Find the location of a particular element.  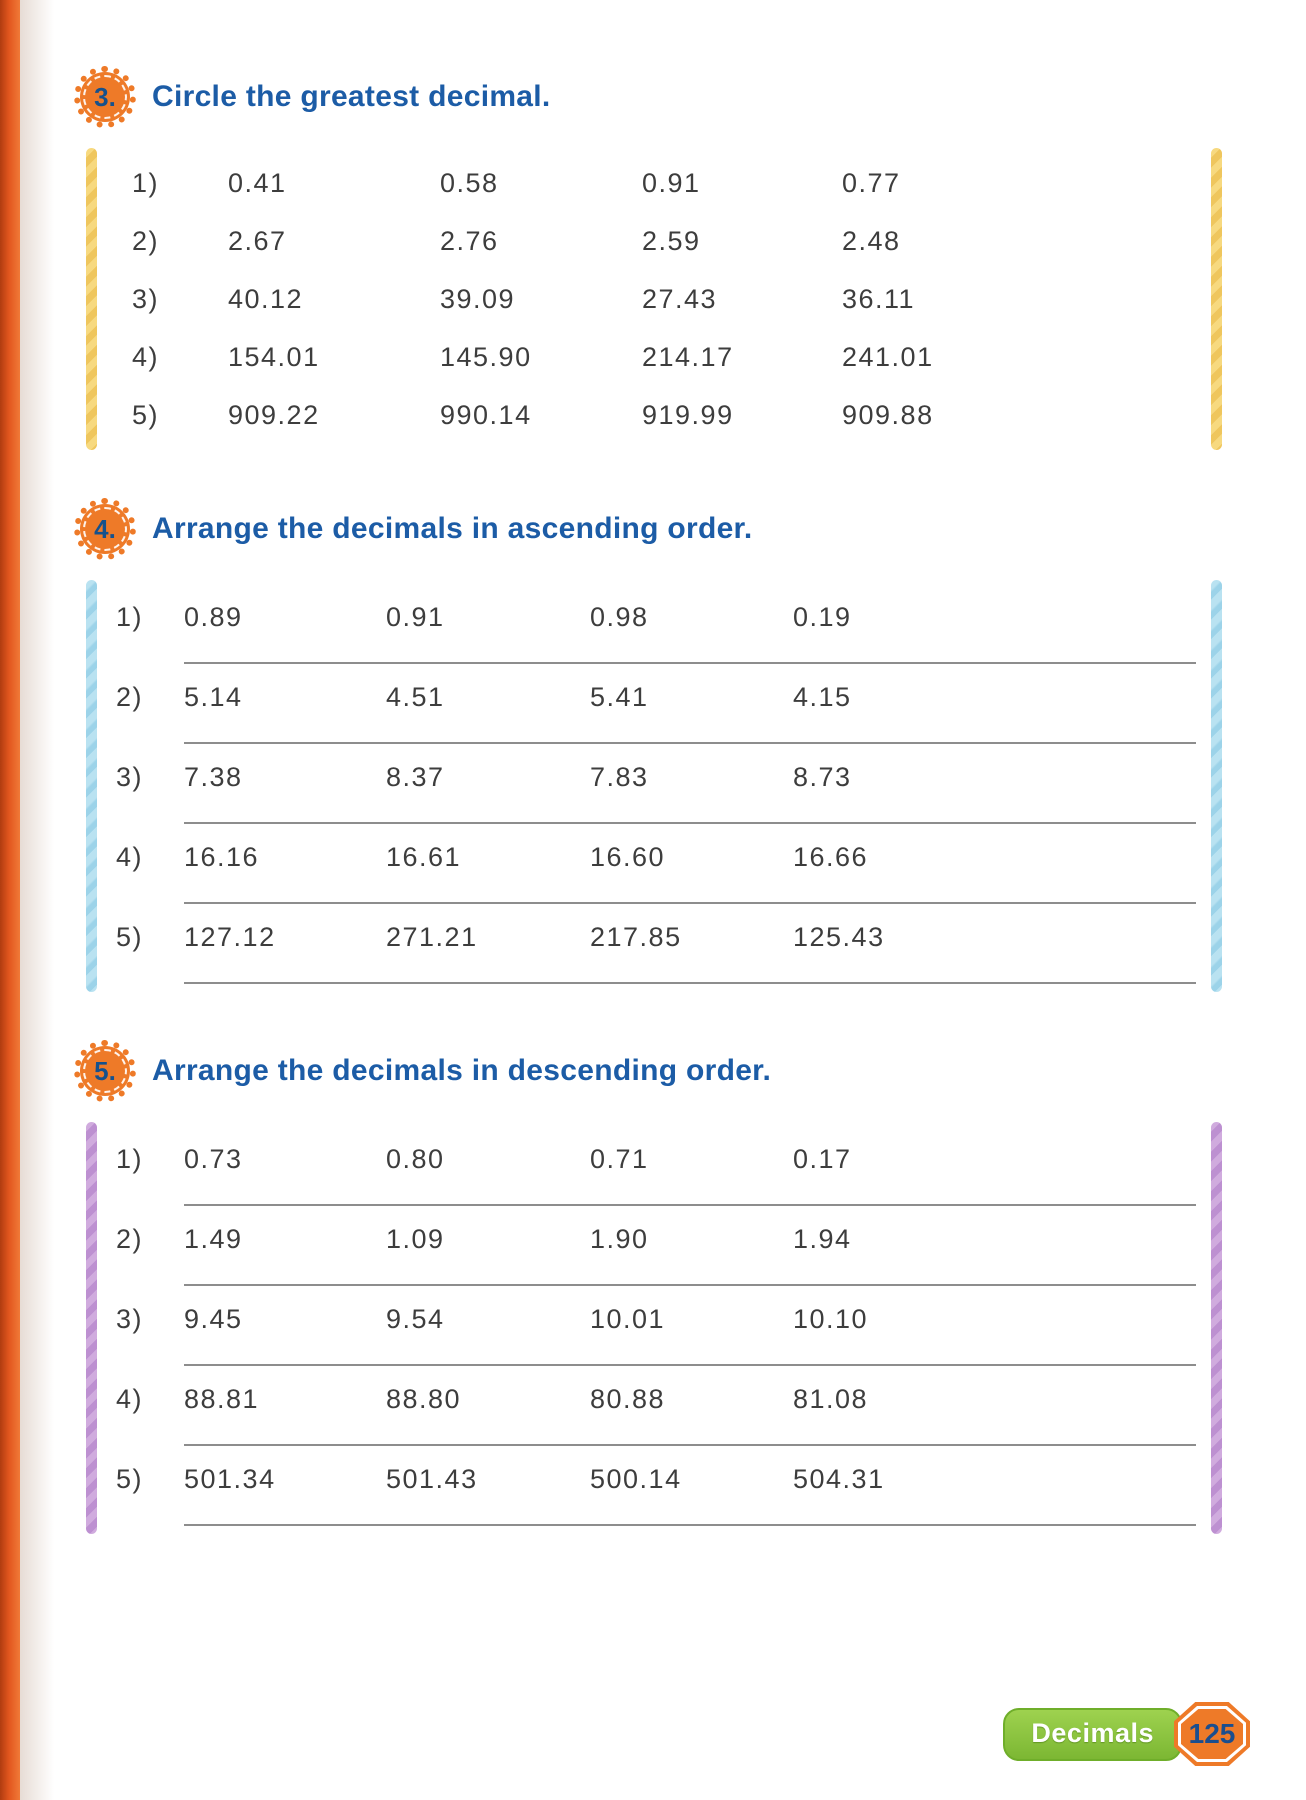

decimal-value: 0.80 is located at coordinates (415, 1158).